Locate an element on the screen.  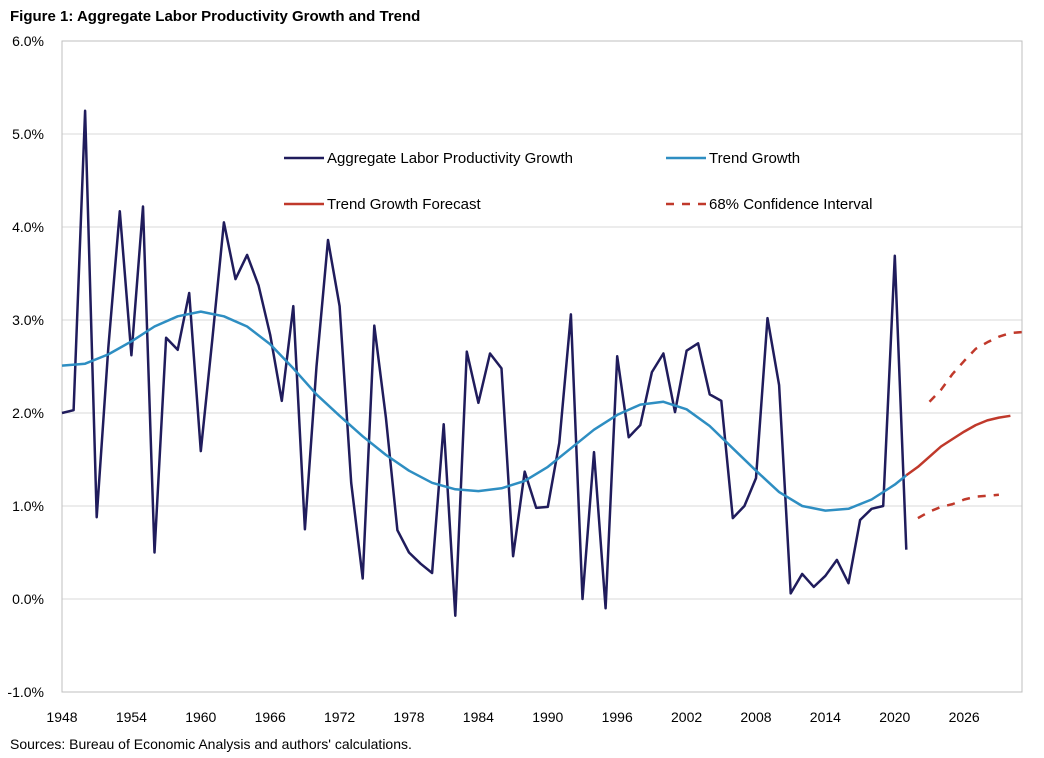
y-tick-label: 4.0% is located at coordinates (28, 227).